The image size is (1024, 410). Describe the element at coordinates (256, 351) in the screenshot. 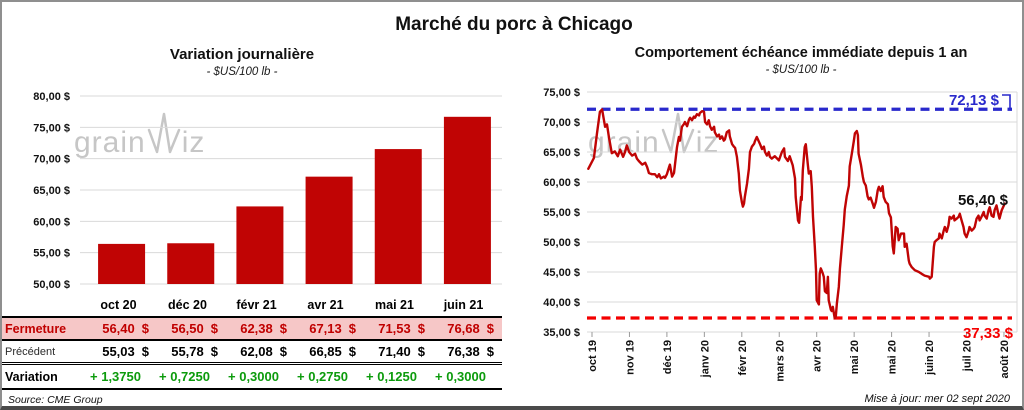

I see `value: 62,08` at that location.